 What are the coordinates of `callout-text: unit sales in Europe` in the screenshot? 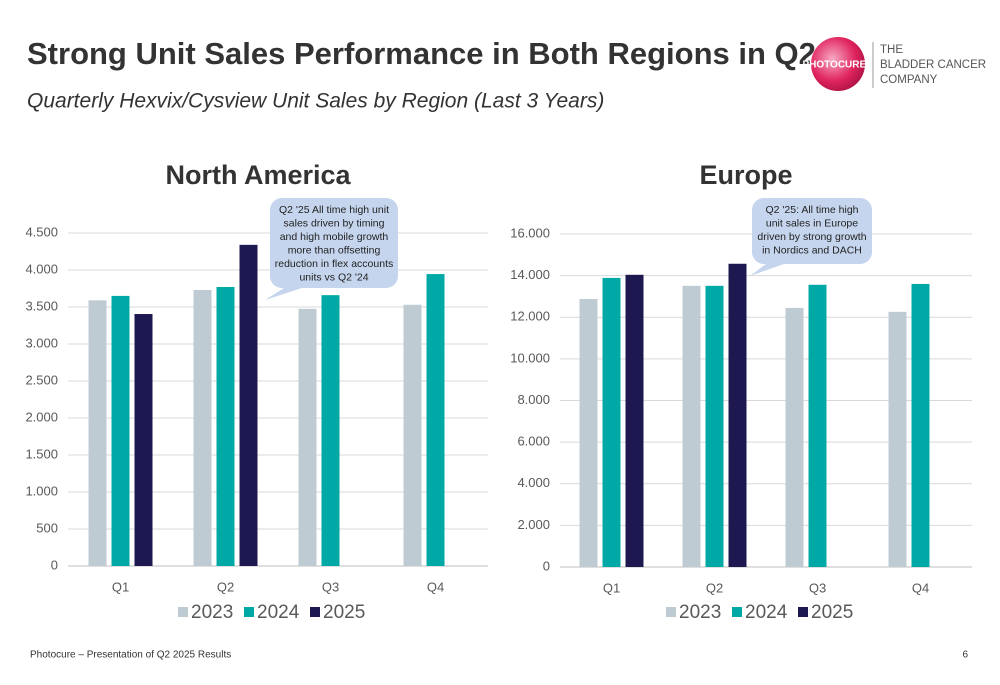 It's located at (812, 223).